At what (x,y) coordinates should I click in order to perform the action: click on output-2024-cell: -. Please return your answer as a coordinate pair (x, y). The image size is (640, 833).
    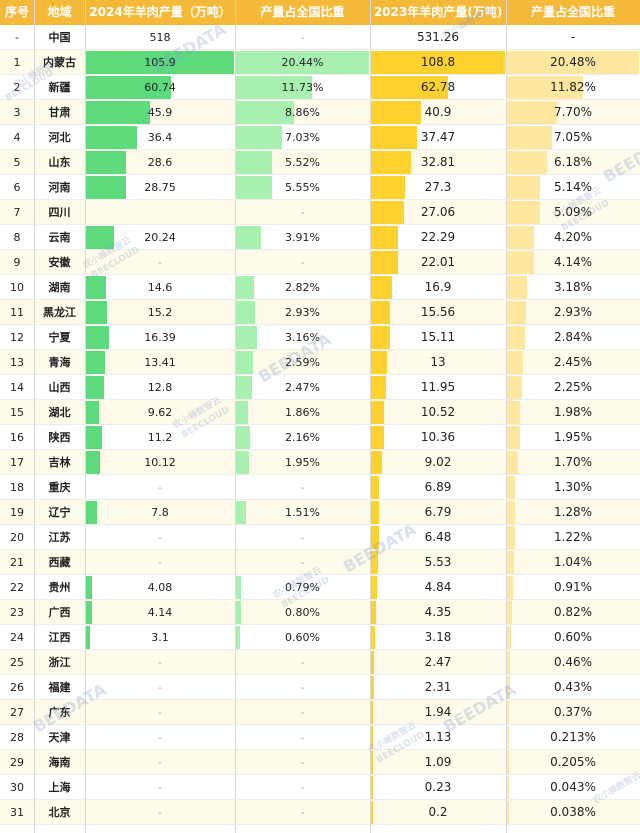
    Looking at the image, I should click on (160, 787).